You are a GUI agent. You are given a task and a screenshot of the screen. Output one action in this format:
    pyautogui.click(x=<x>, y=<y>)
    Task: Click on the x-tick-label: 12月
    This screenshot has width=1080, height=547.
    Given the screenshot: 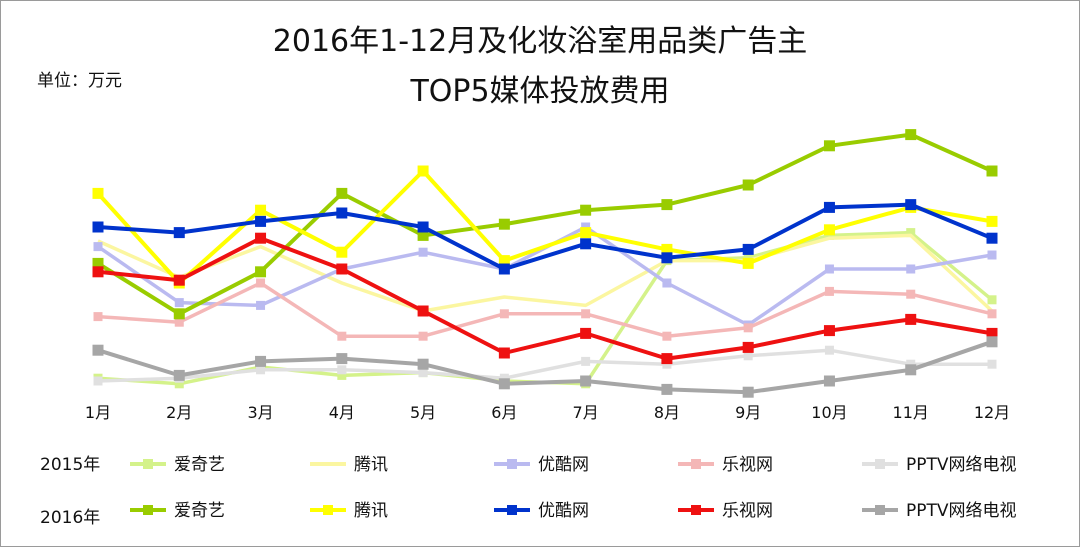 What is the action you would take?
    pyautogui.click(x=992, y=412)
    